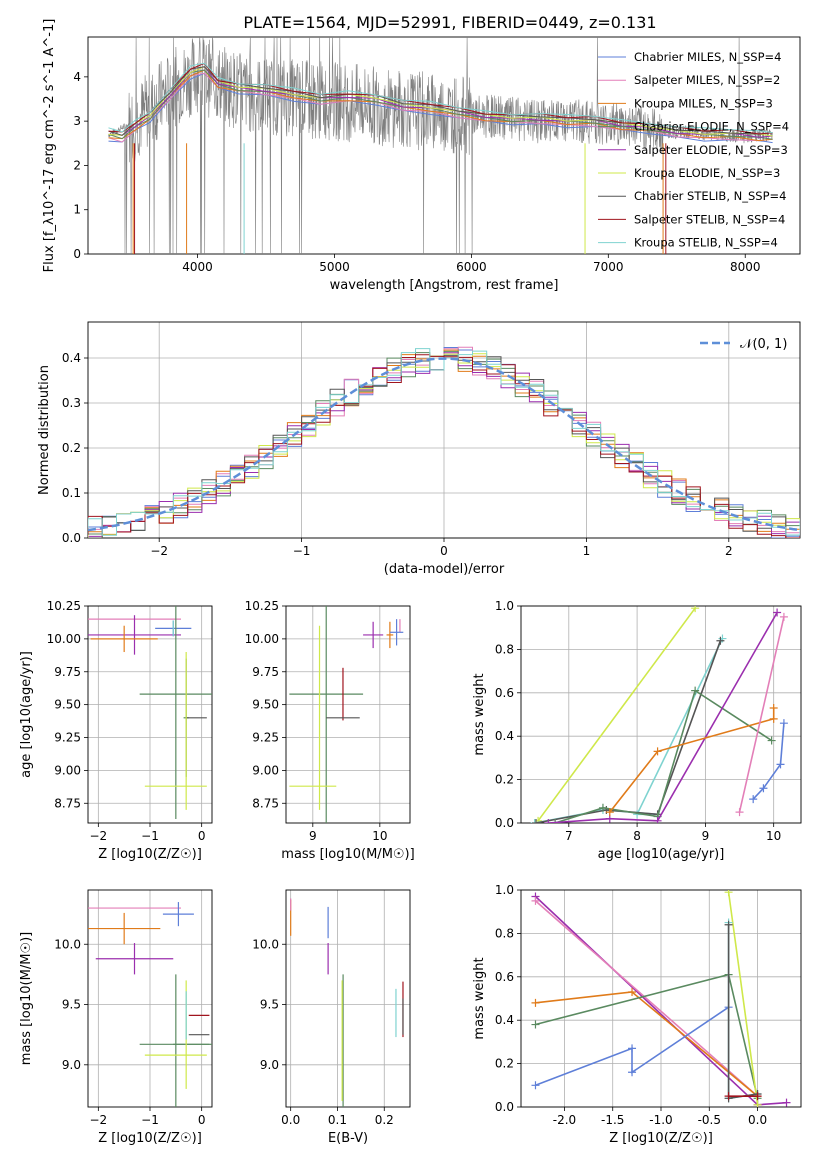 The image size is (819, 1170). Describe the element at coordinates (71, 403) in the screenshot. I see `y-tick-label: 0.3` at that location.